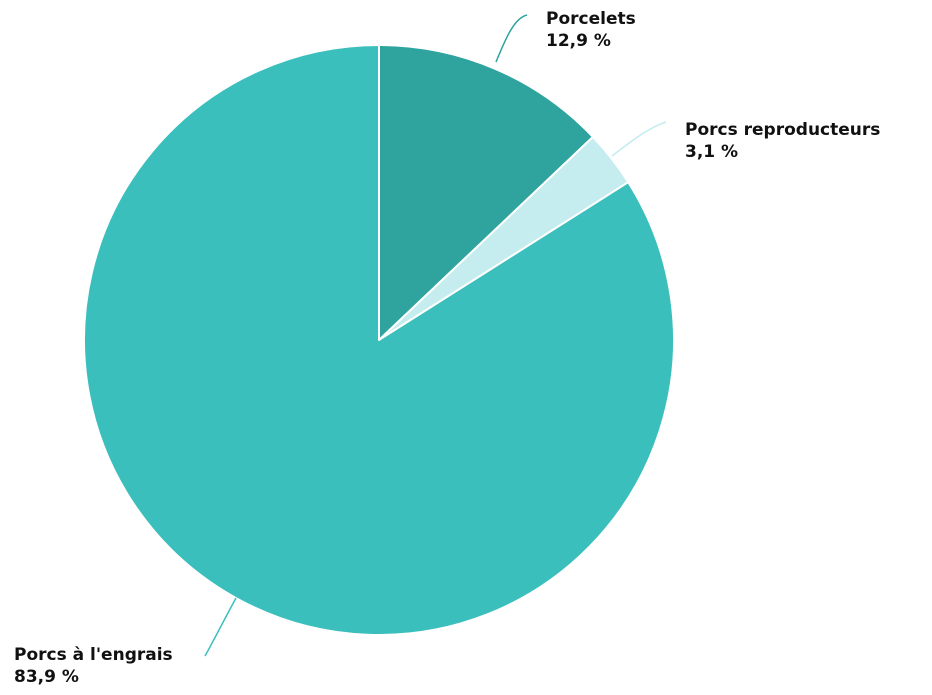 Image resolution: width=932 pixels, height=695 pixels. Describe the element at coordinates (220, 627) in the screenshot. I see `leader-line-porcs-a-l-engrais` at that location.